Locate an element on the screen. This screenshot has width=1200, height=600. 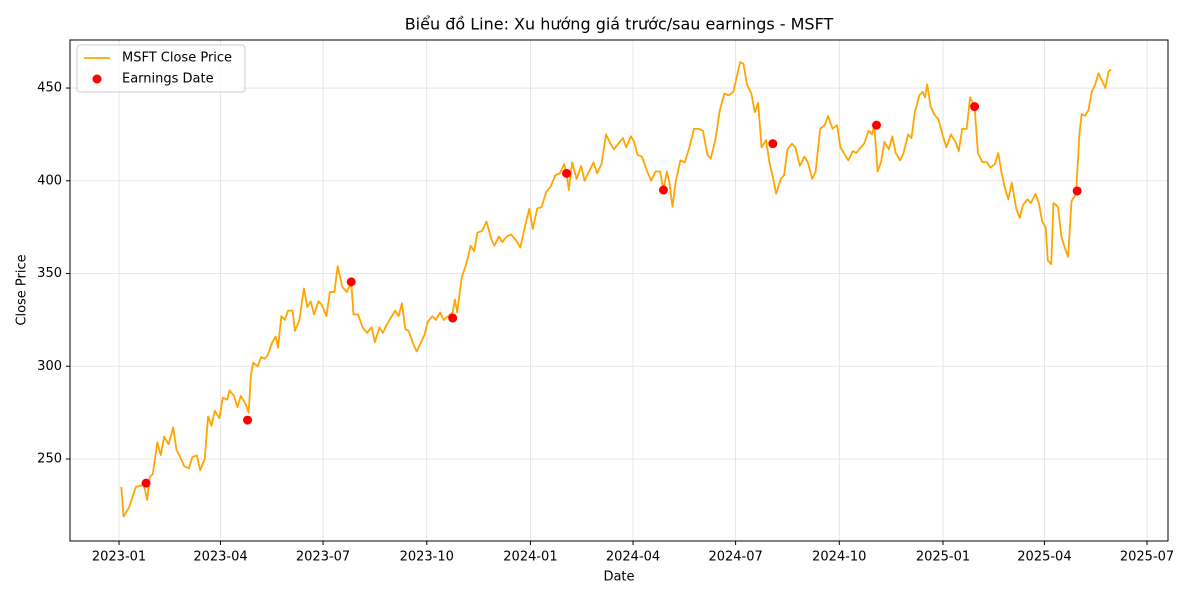
x-tick-label: 2024-04 is located at coordinates (633, 557).